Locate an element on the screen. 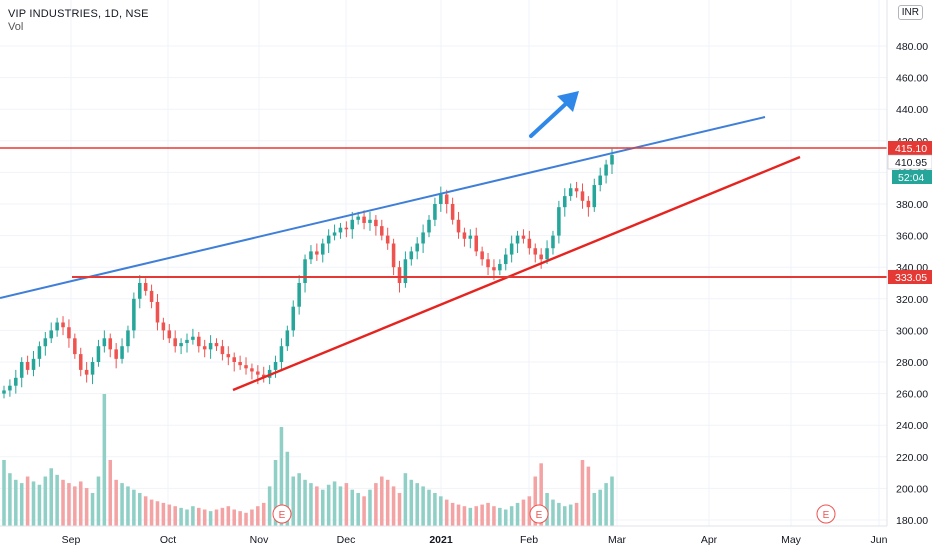 The height and width of the screenshot is (550, 932). y-tick-label: 480.00 is located at coordinates (912, 47).